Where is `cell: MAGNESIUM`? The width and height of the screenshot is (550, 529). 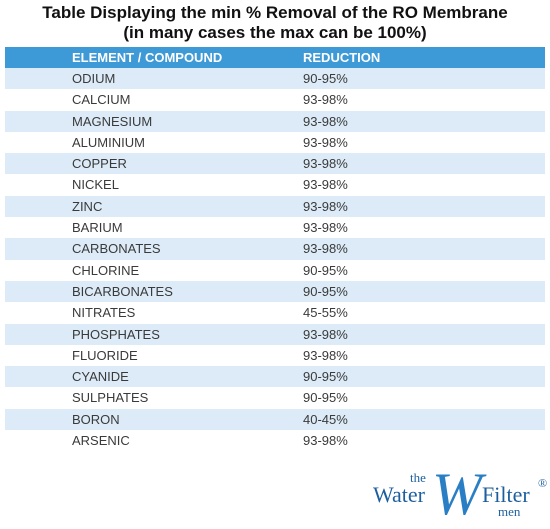 cell: MAGNESIUM is located at coordinates (112, 121).